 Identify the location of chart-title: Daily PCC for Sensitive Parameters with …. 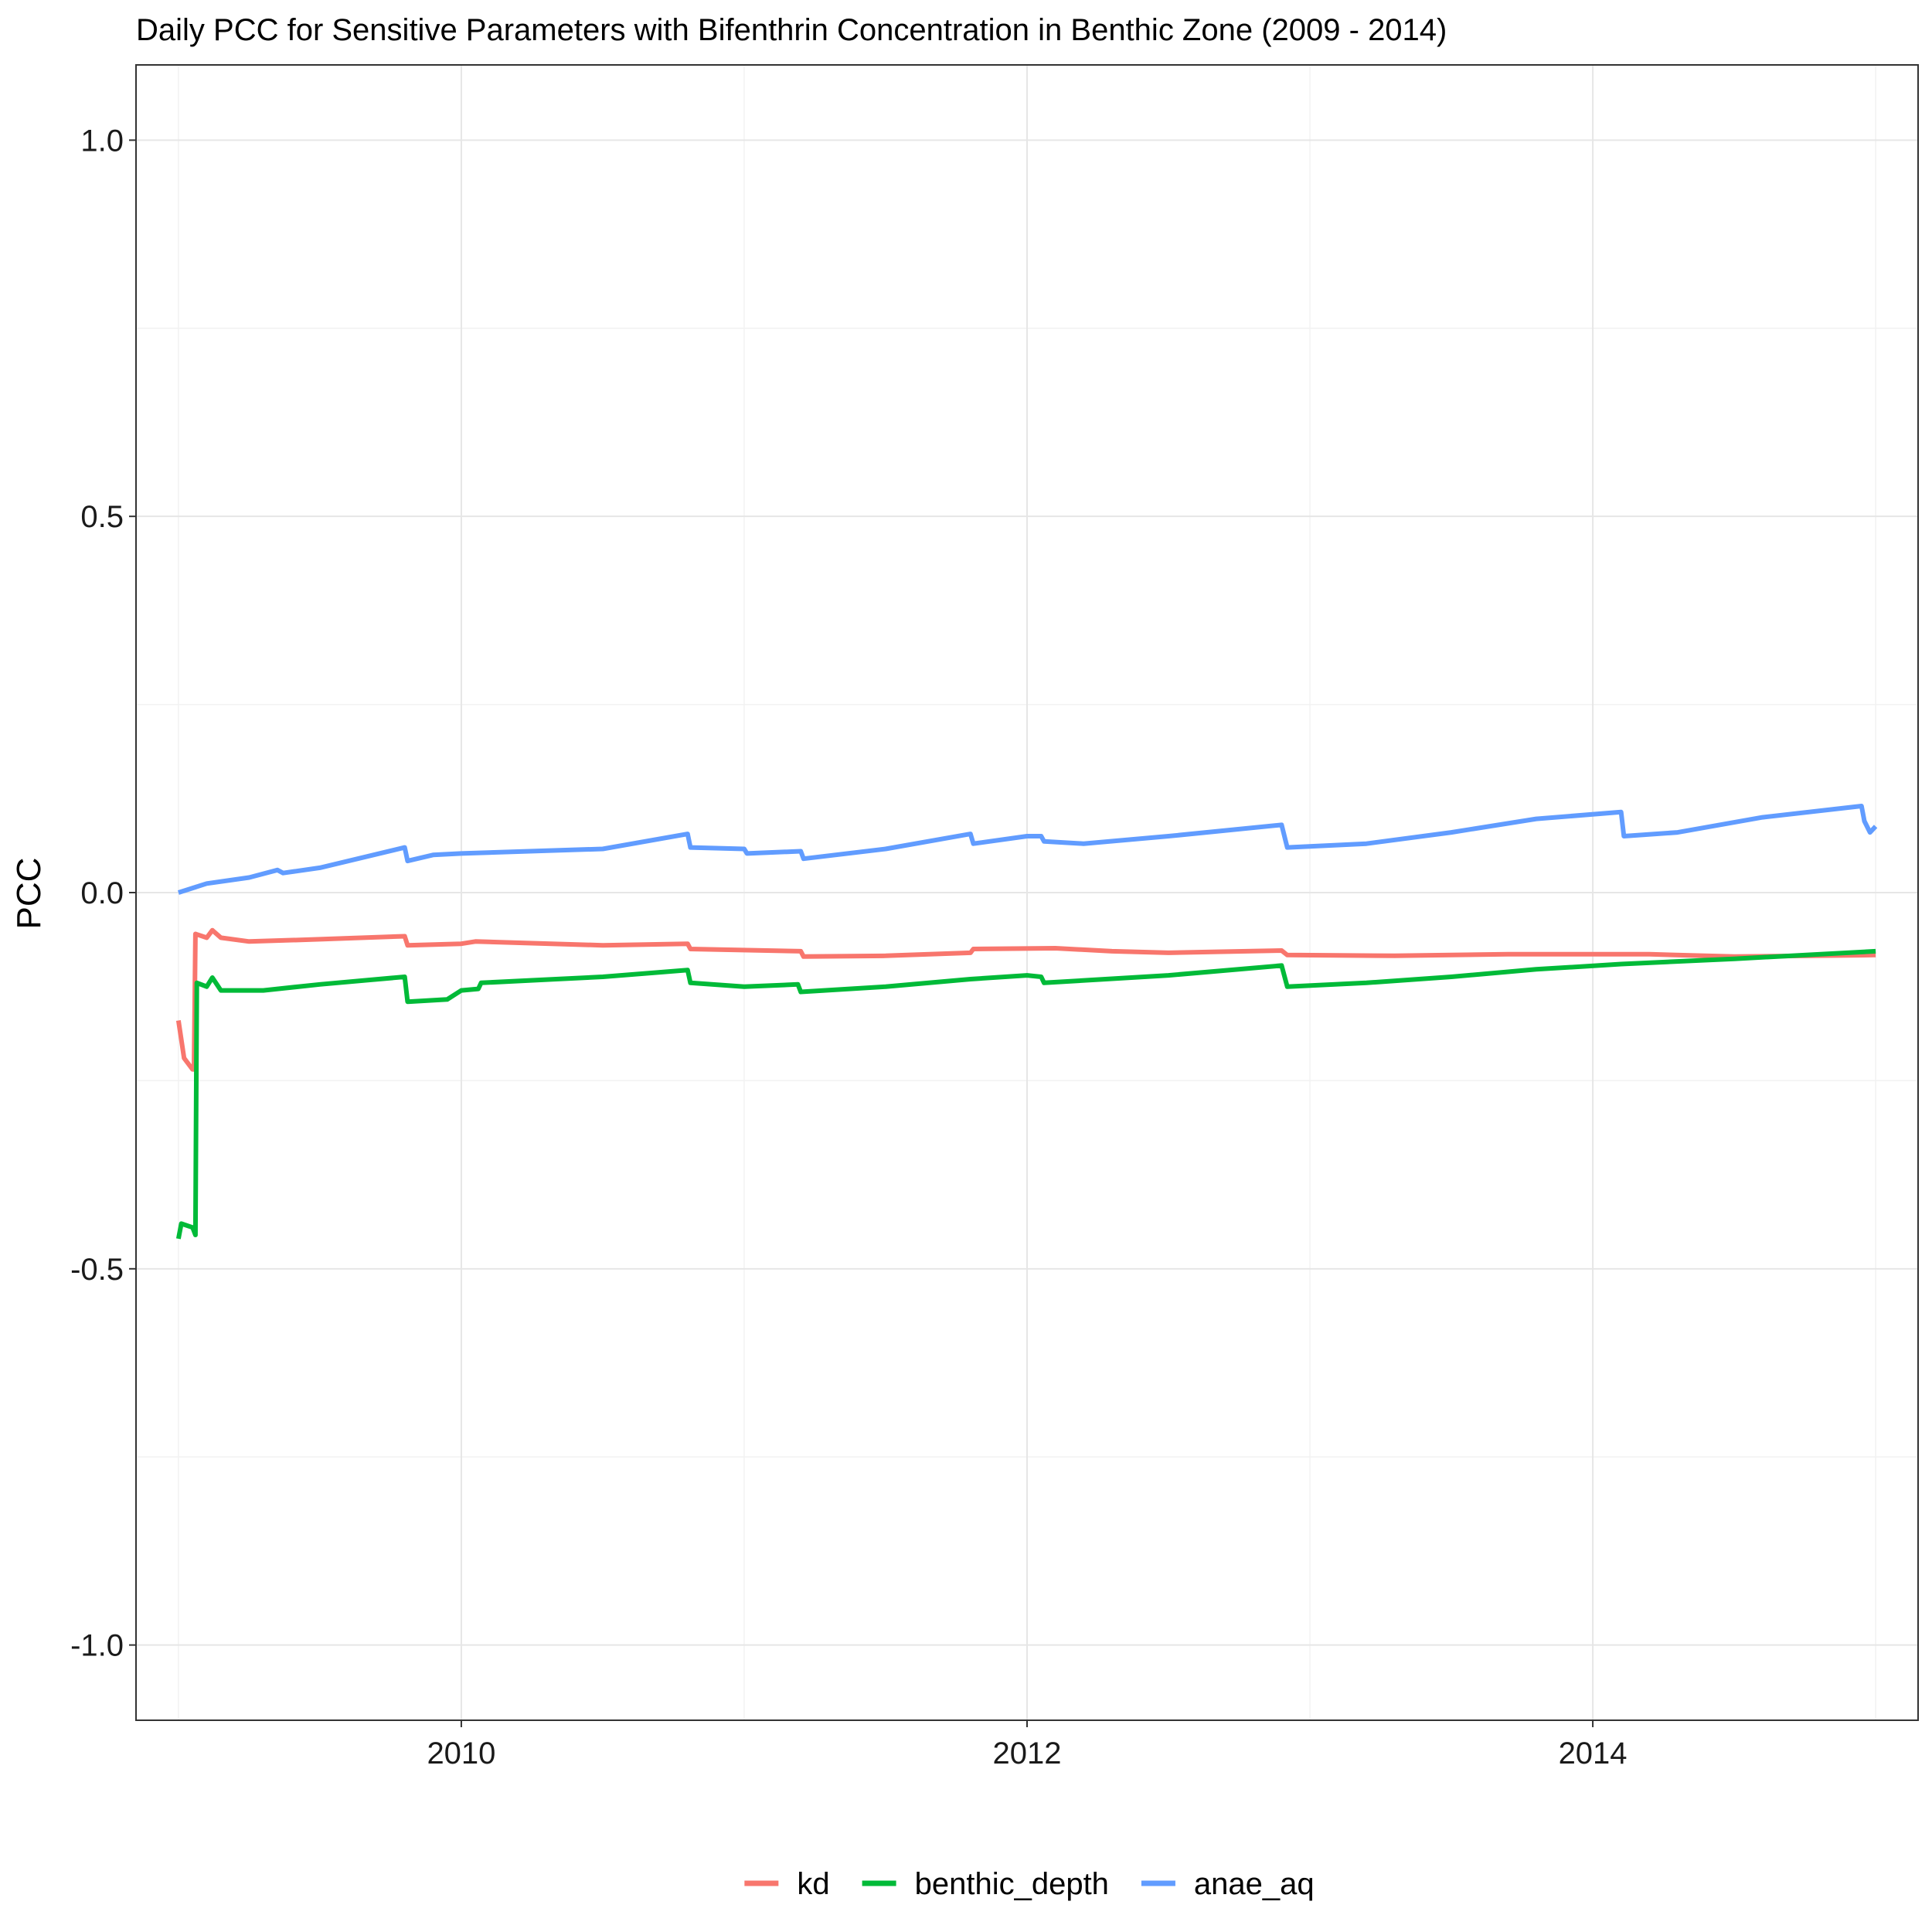
(792, 30).